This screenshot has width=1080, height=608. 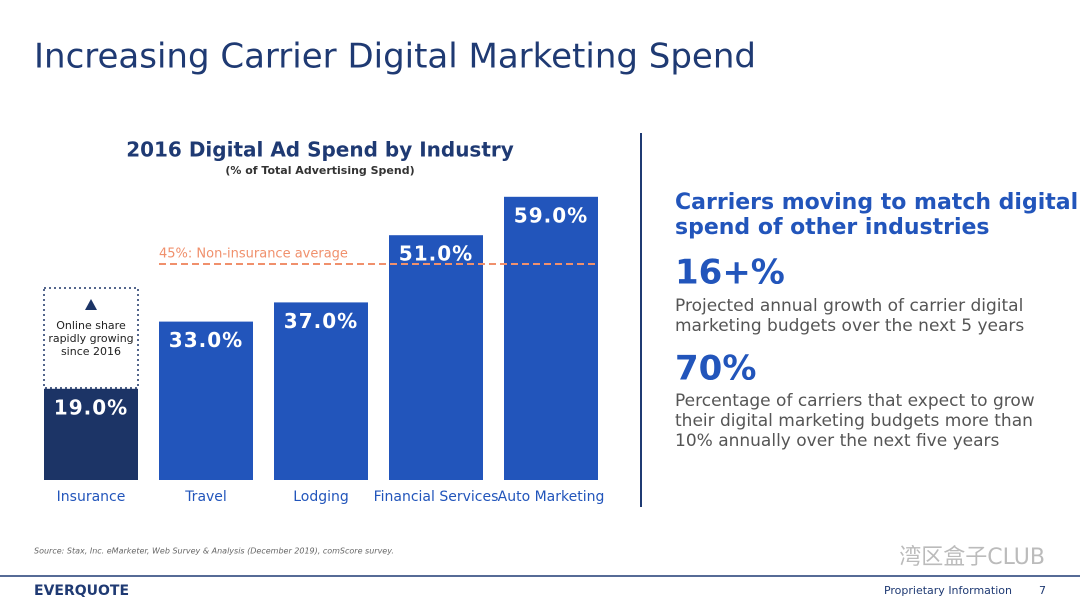 I want to click on panel-heading: spend of other industries, so click(x=832, y=227).